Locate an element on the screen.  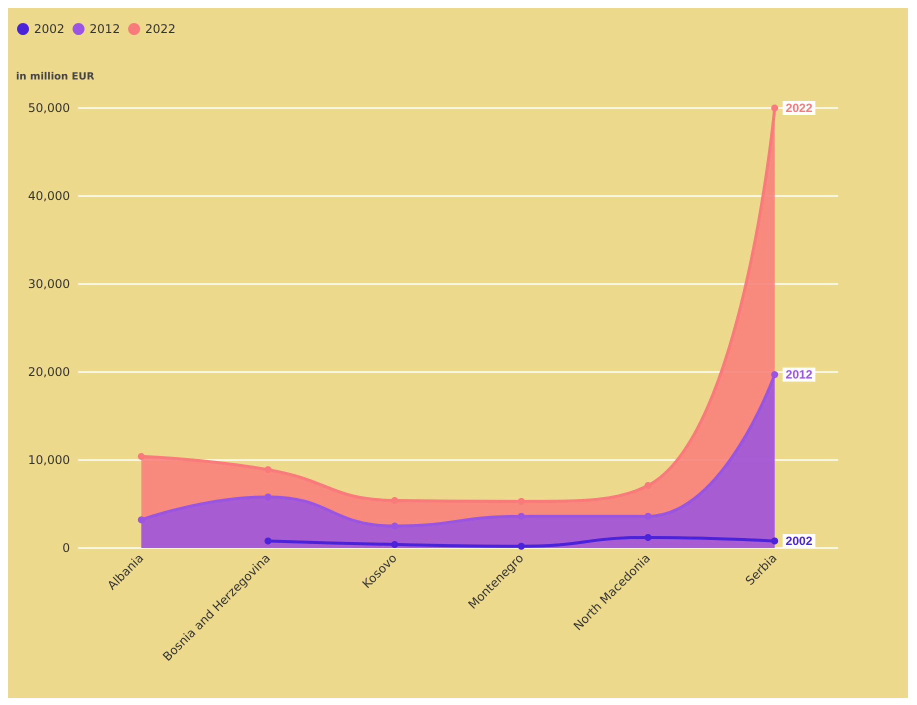
text: 2012 is located at coordinates (799, 375).